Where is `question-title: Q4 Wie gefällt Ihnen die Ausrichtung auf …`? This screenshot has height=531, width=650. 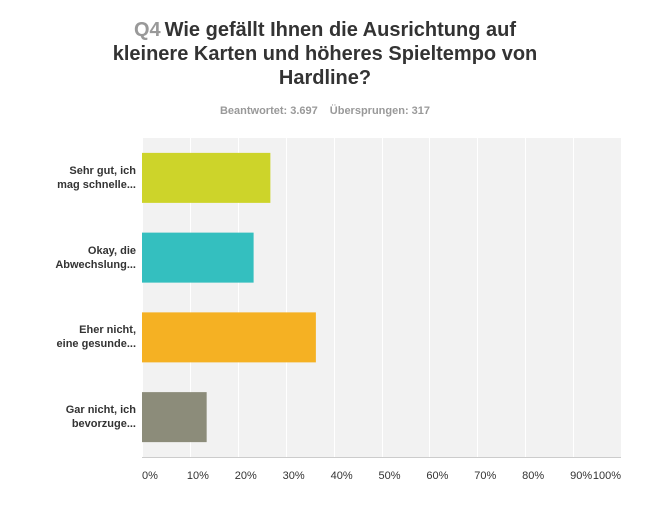 question-title: Q4 Wie gefällt Ihnen die Ausrichtung auf … is located at coordinates (325, 54).